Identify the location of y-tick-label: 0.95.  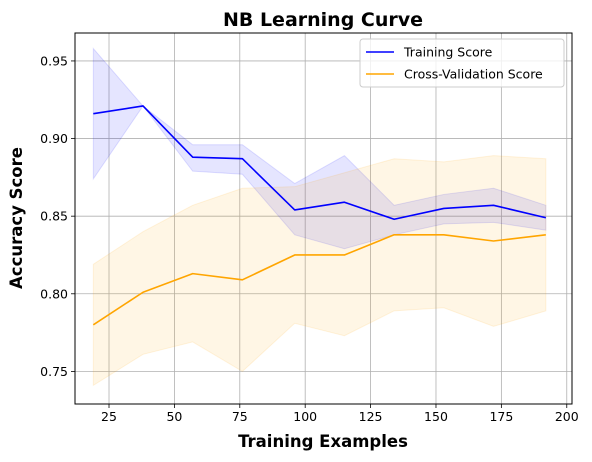
(54, 60).